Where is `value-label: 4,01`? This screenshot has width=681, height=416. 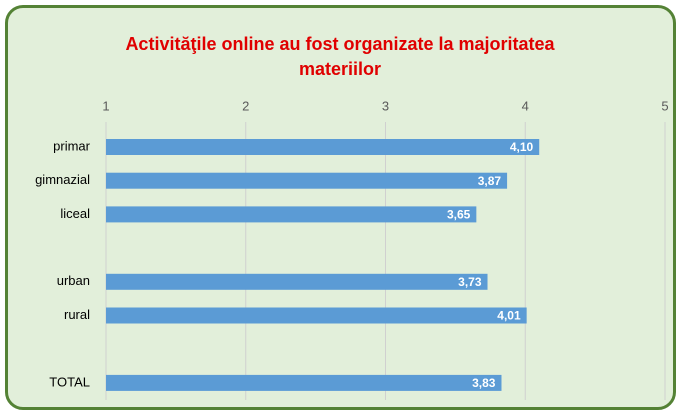 value-label: 4,01 is located at coordinates (509, 316).